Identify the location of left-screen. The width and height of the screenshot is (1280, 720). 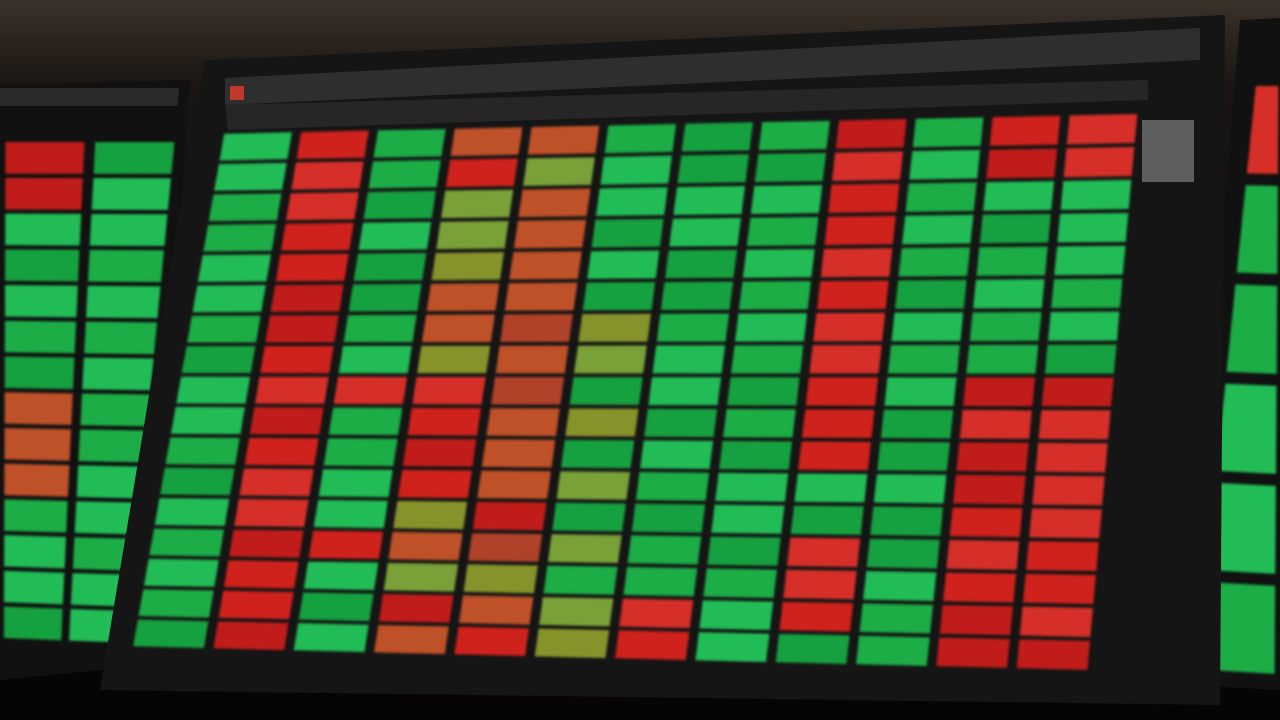
(89, 392).